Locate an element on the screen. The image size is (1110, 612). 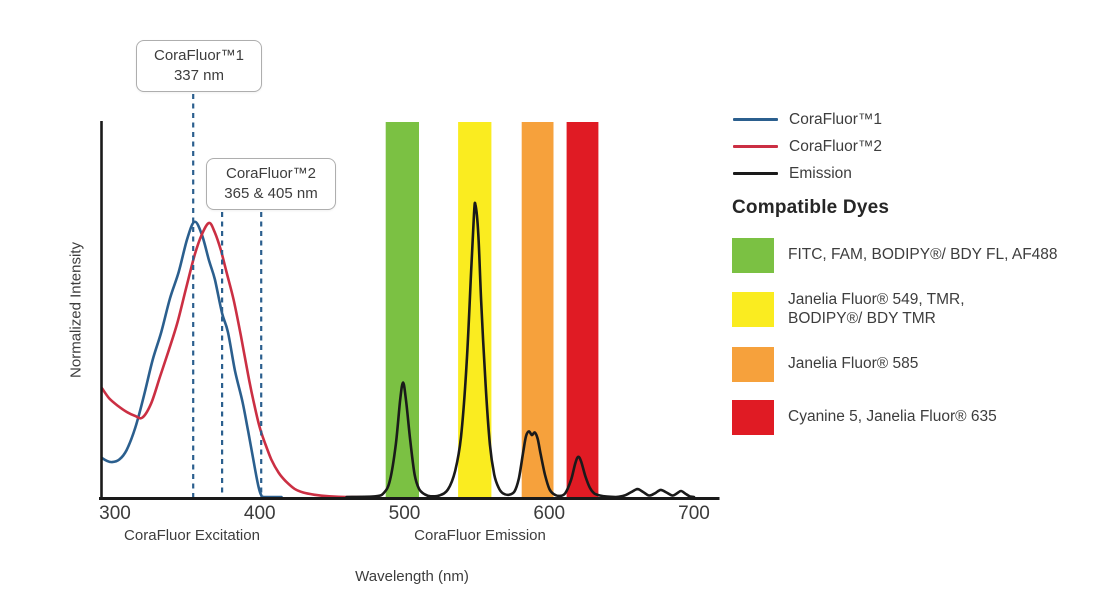
legend: CoraFluor™1 CoraFluor™2 Emission is located at coordinates (807, 150).